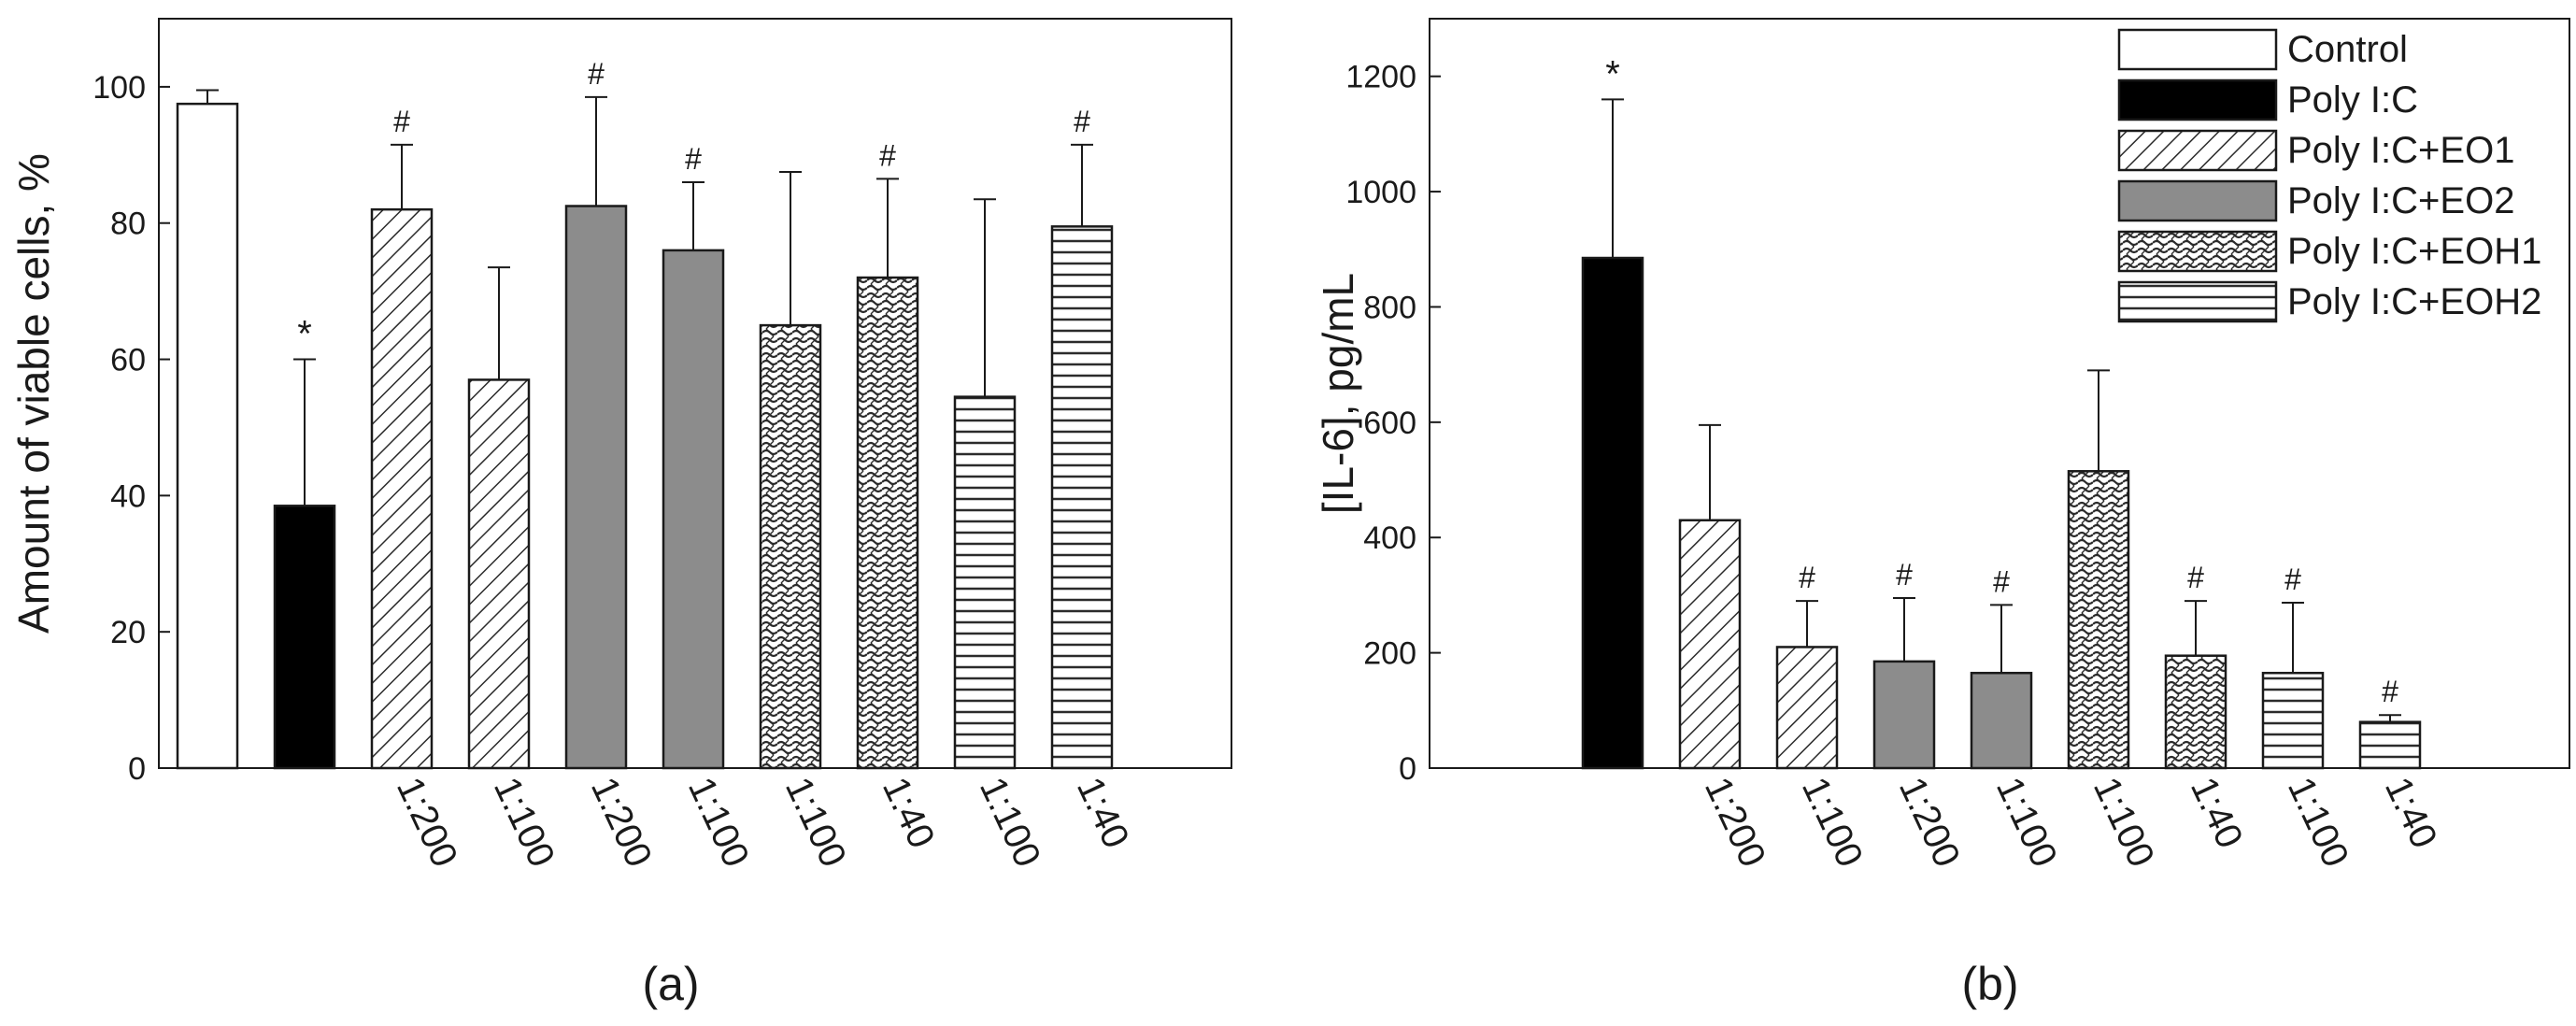 Image resolution: width=2576 pixels, height=1026 pixels. What do you see at coordinates (1389, 538) in the screenshot?
I see `y-tick-label: 400` at bounding box center [1389, 538].